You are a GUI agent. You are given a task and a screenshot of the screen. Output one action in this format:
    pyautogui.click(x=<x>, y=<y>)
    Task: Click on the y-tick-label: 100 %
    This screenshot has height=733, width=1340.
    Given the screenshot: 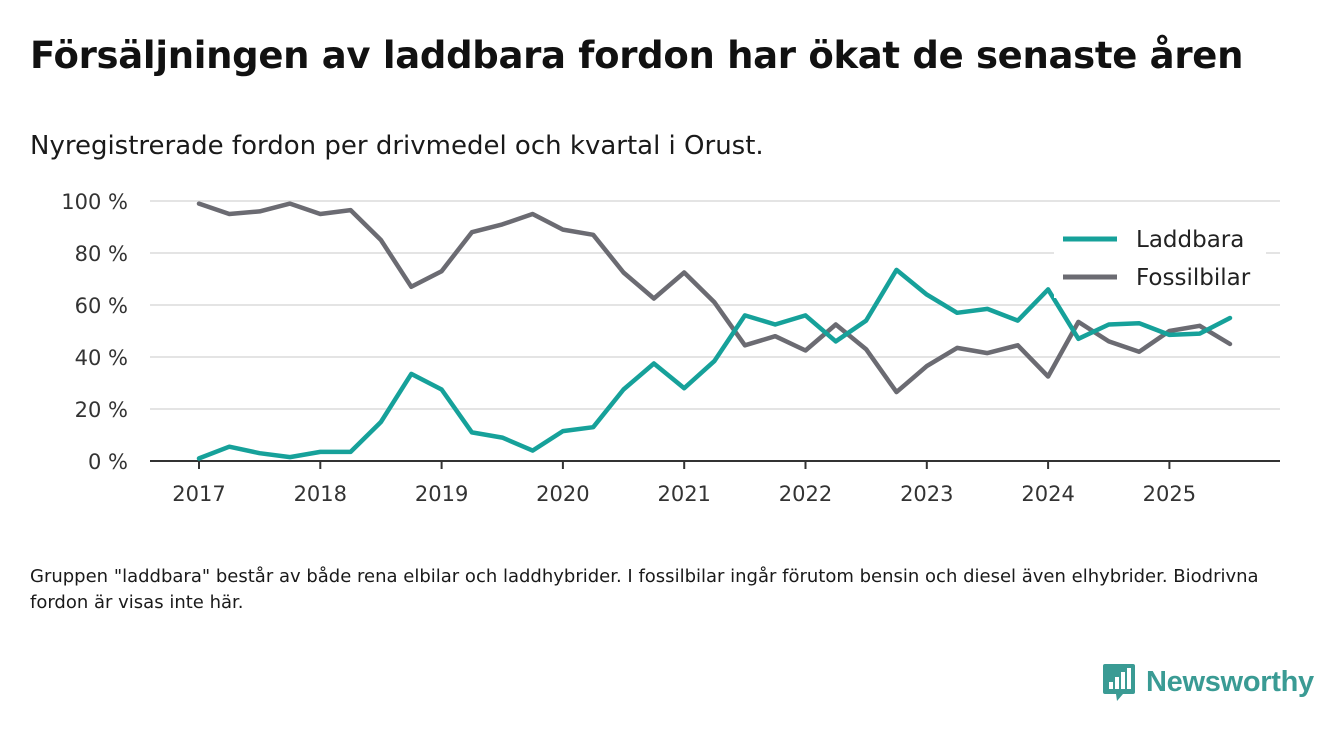 What is the action you would take?
    pyautogui.click(x=94, y=202)
    